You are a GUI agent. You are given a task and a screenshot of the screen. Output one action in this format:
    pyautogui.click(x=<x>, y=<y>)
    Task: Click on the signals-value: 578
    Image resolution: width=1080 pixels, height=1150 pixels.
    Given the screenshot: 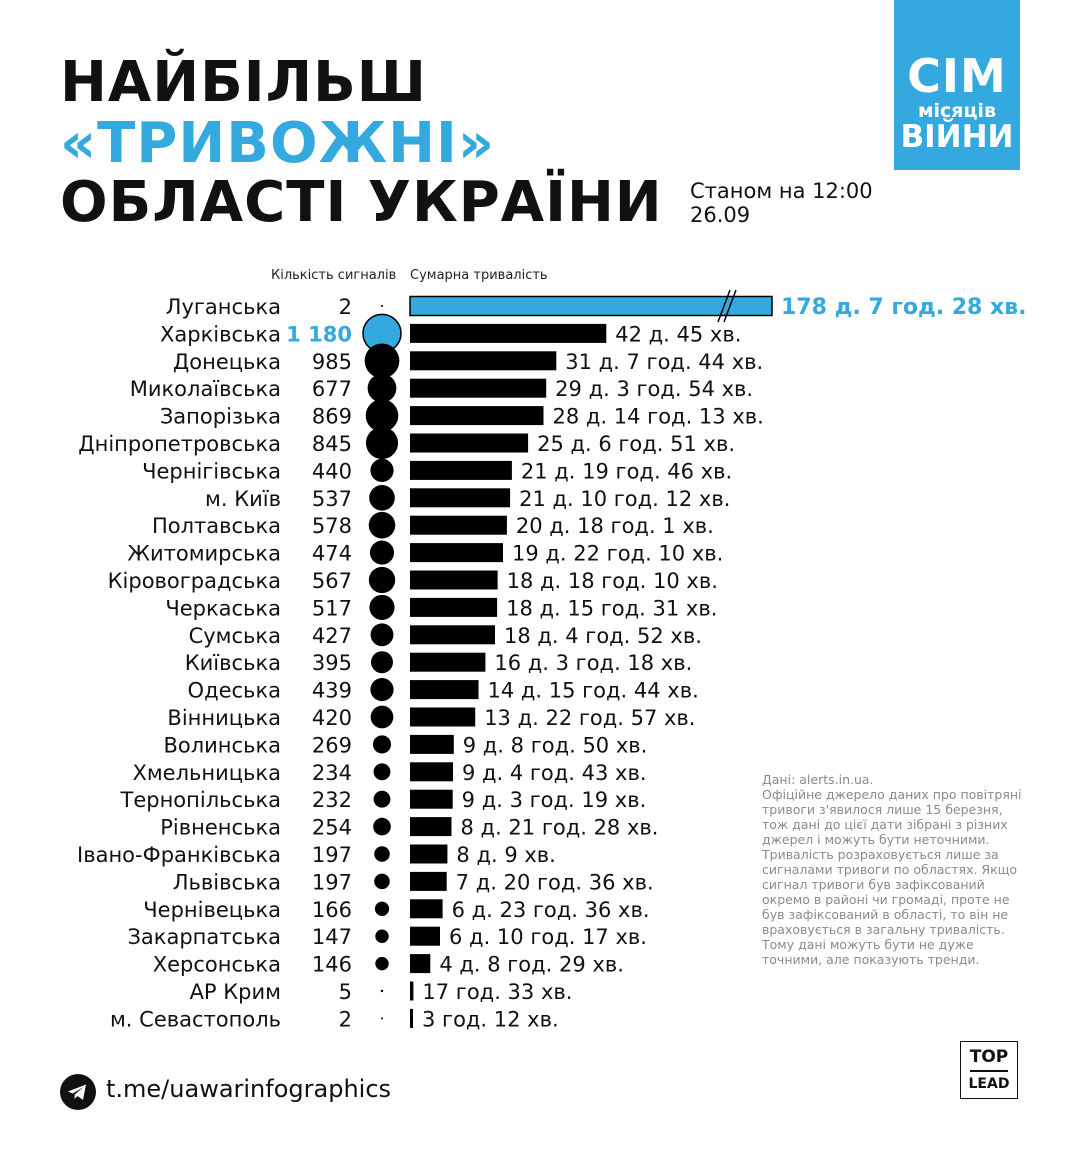 What is the action you would take?
    pyautogui.click(x=332, y=526)
    